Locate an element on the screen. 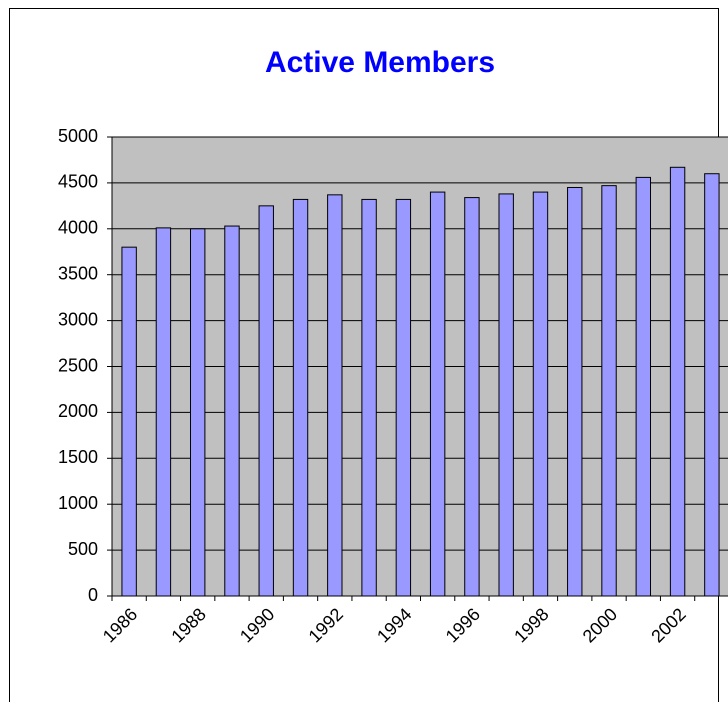 Image resolution: width=728 pixels, height=702 pixels. y-tick-label: 1000 is located at coordinates (78, 503).